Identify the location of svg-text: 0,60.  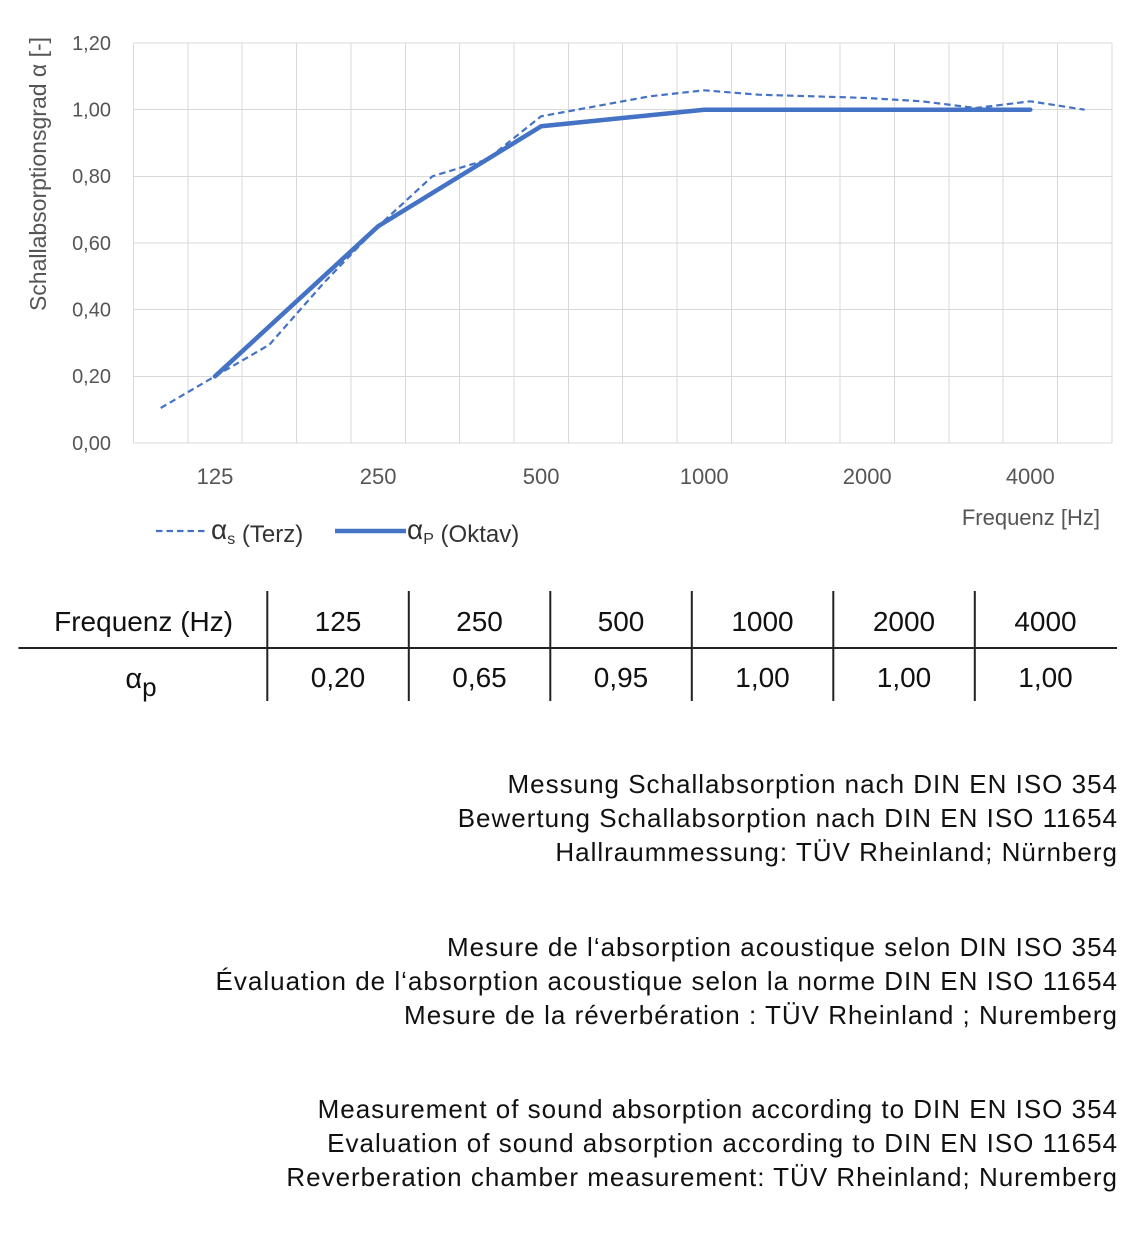
(91, 244).